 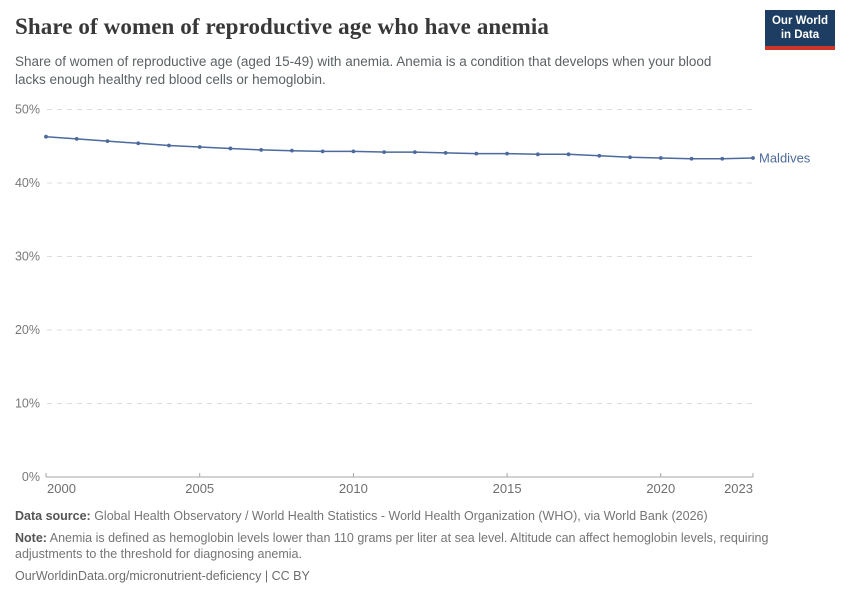 What do you see at coordinates (61, 488) in the screenshot?
I see `x-tick-label-2000: 2000` at bounding box center [61, 488].